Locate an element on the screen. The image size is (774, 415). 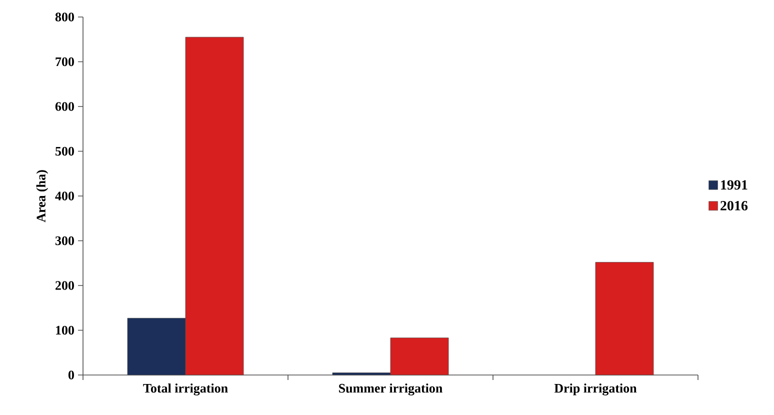
y-tick-label: 300 is located at coordinates (64, 241).